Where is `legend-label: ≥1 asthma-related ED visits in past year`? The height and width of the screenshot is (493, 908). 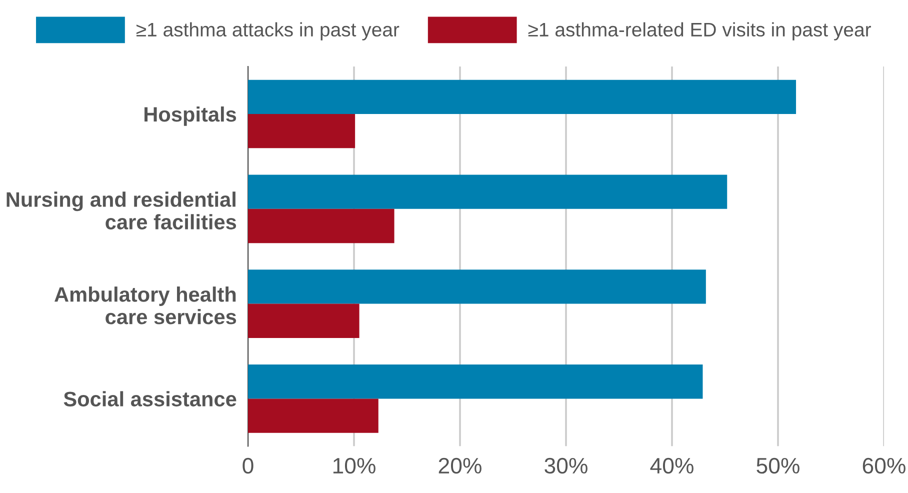
legend-label: ≥1 asthma-related ED visits in past year is located at coordinates (699, 31).